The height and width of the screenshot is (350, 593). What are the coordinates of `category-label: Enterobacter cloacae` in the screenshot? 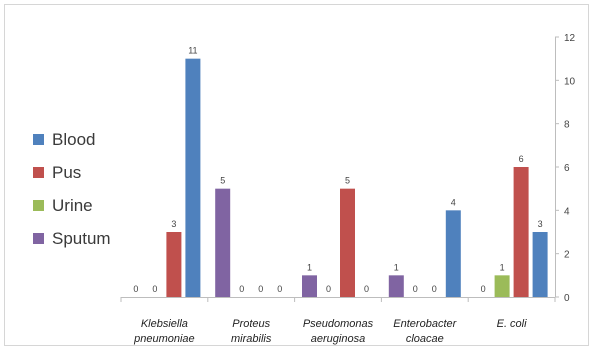 It's located at (425, 331).